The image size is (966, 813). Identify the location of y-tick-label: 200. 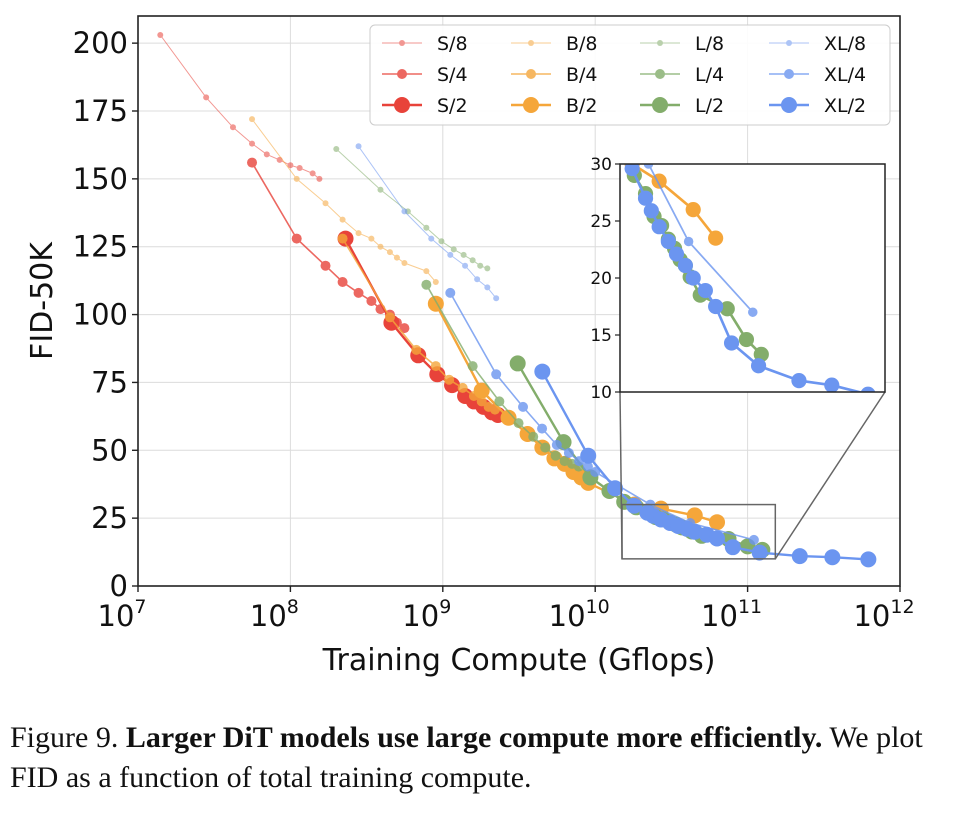
(100, 43).